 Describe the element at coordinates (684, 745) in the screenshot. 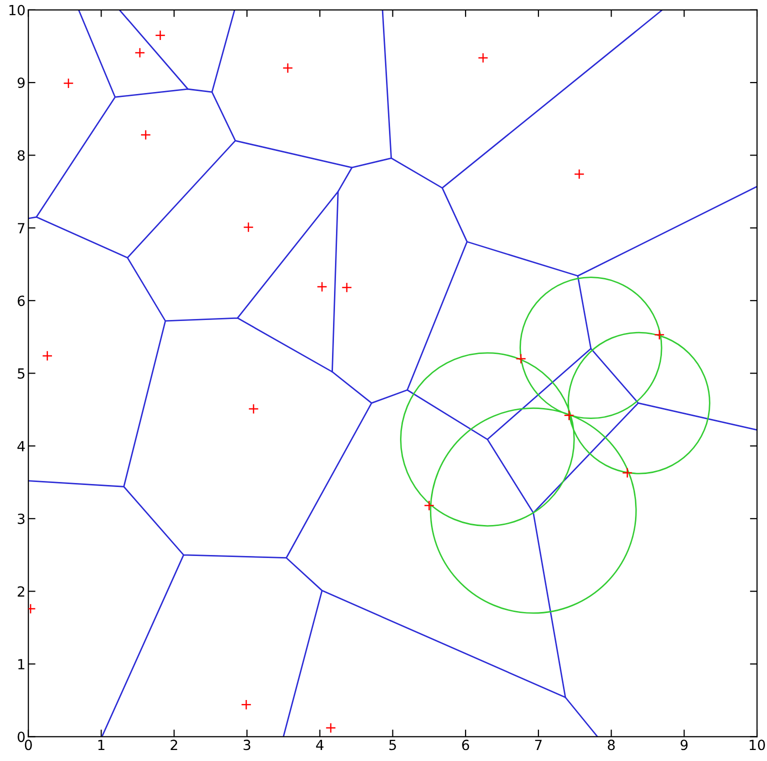

I see `x-tick-label: 9` at that location.